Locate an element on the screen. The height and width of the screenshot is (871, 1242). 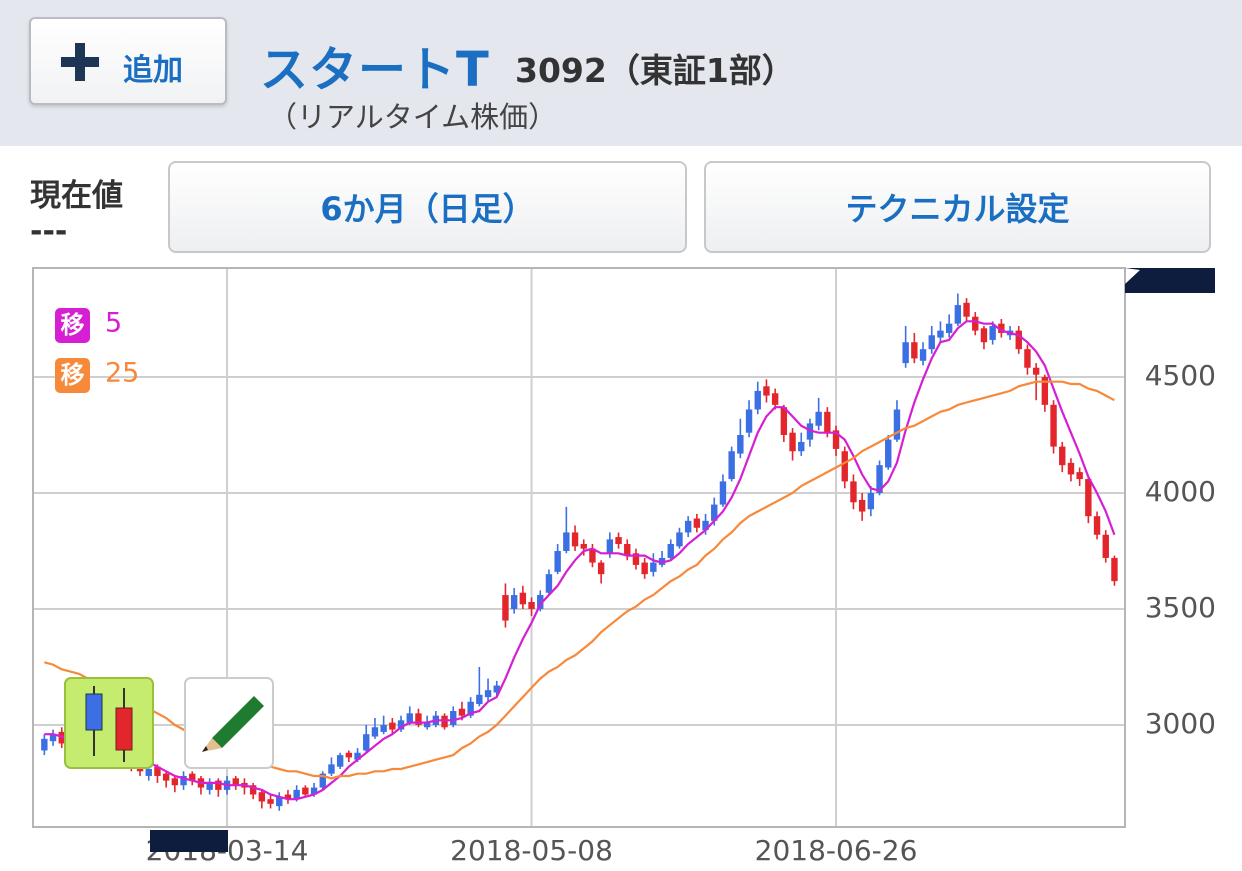
candle-tool is located at coordinates (109, 723).